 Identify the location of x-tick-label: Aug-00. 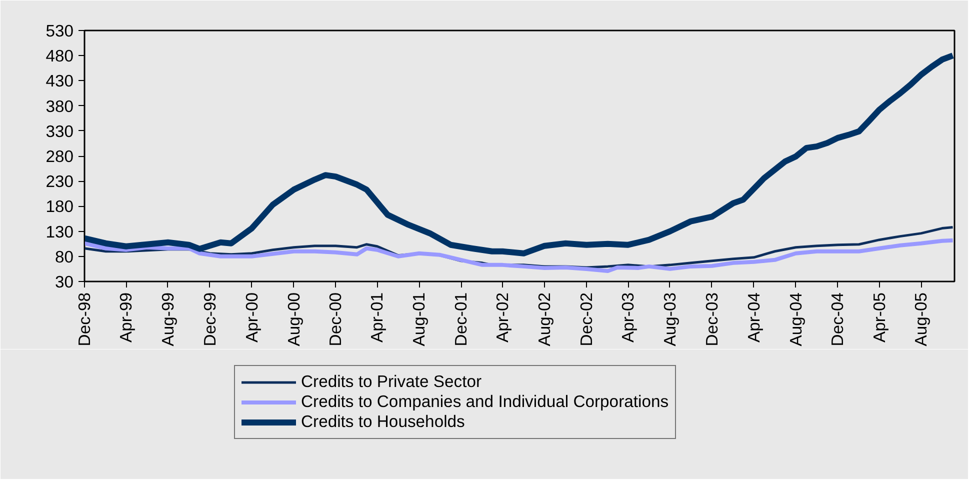
(294, 319).